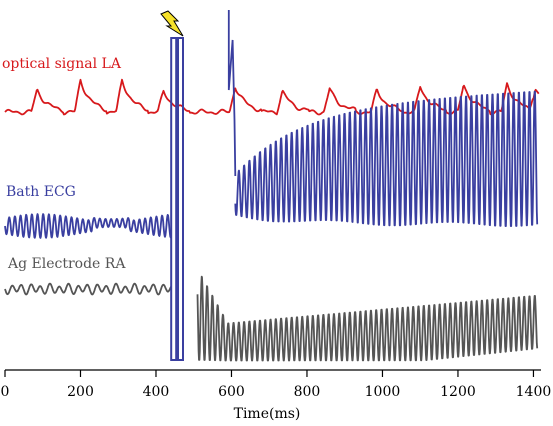  Describe the element at coordinates (458, 392) in the screenshot. I see `x-tick-label: 1200` at that location.